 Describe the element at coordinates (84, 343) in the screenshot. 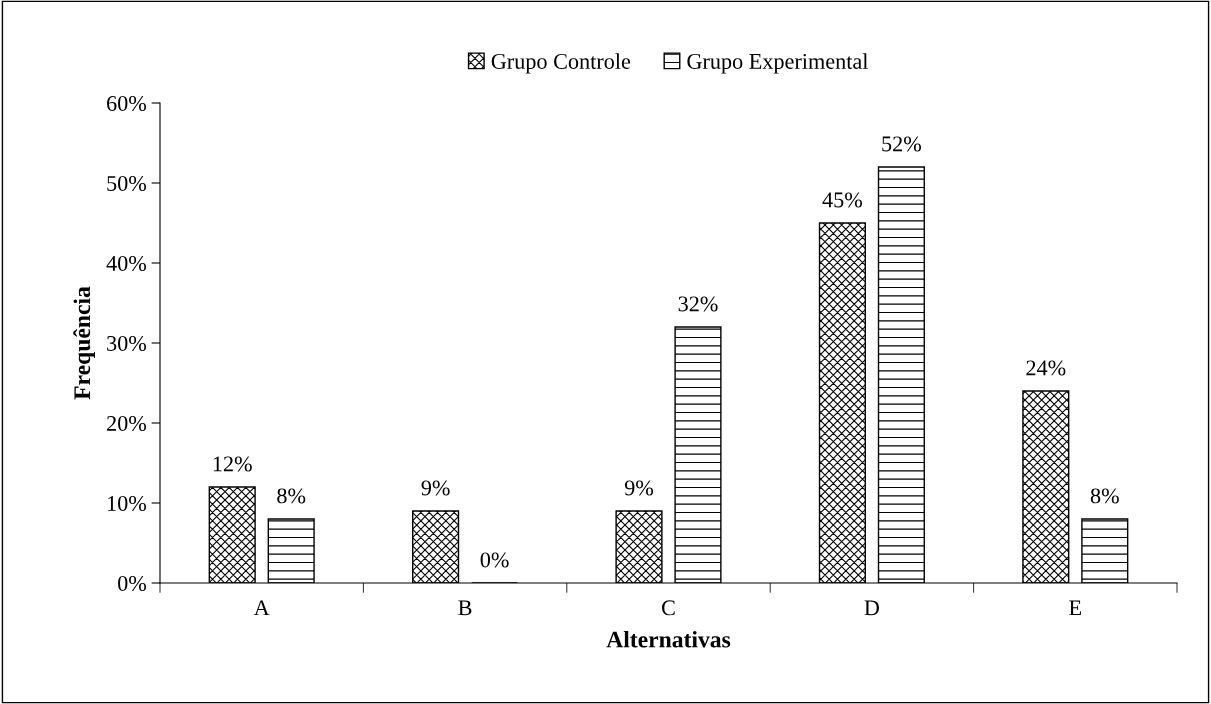

I see `y-axis-title: Frequência` at that location.